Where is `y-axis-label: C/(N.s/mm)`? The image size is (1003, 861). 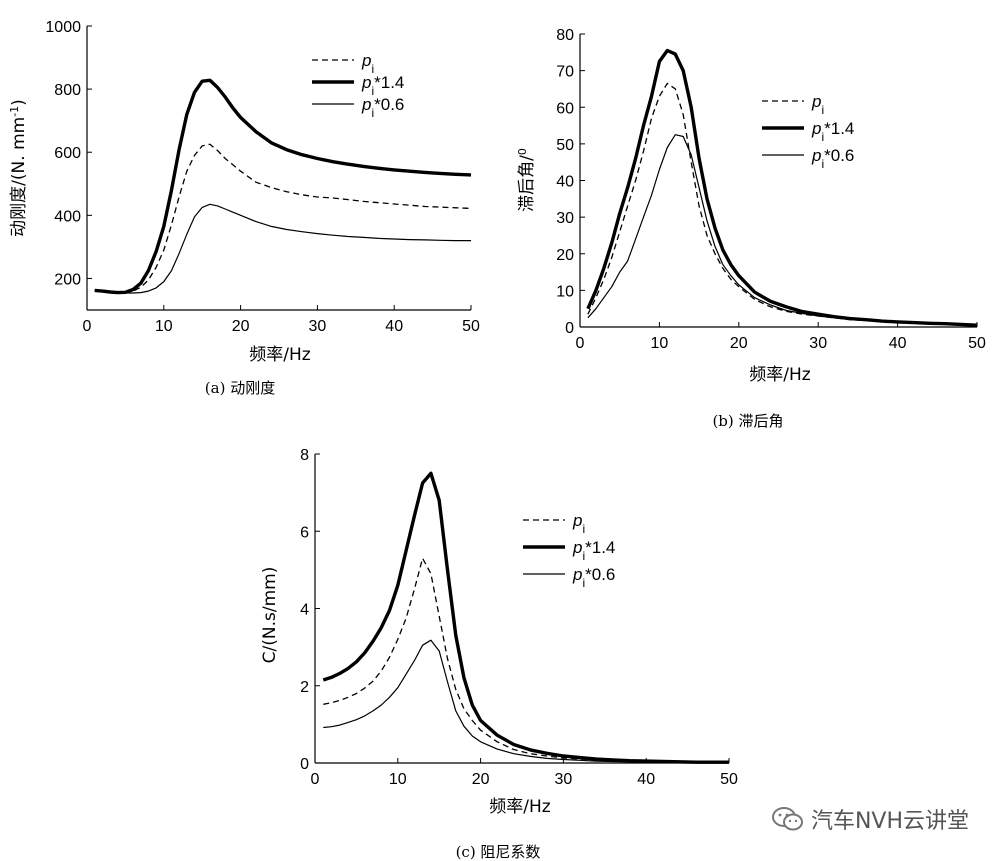 y-axis-label: C/(N.s/mm) is located at coordinates (270, 615).